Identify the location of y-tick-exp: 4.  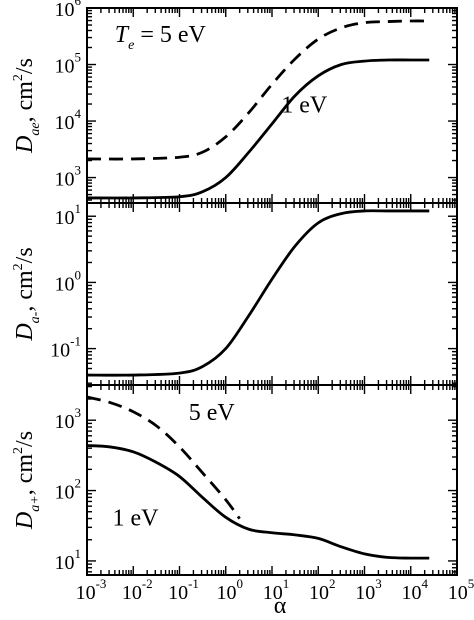
(78, 113).